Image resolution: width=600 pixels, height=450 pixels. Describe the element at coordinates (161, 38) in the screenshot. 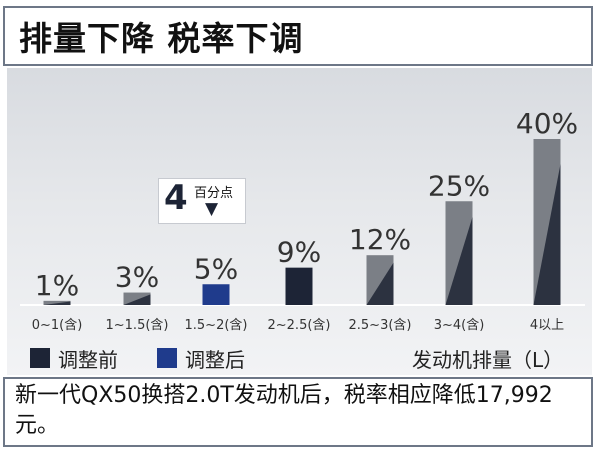

I see `chart-title: 排量下降 税率下调` at that location.